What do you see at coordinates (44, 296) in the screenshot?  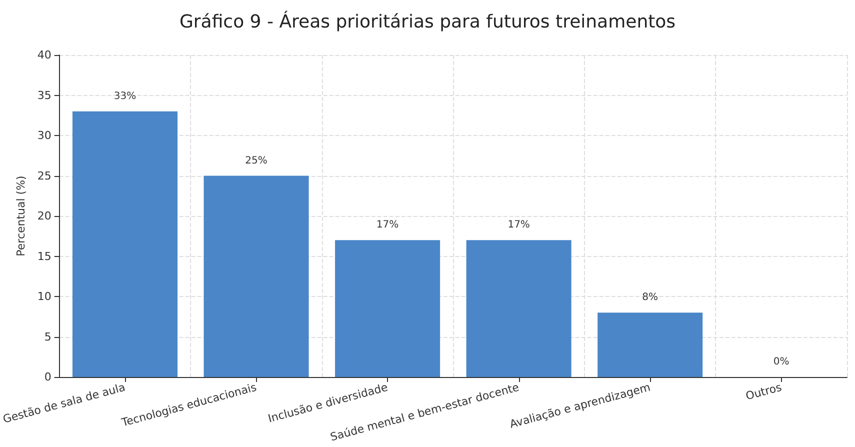 I see `y-tick-label: 10` at bounding box center [44, 296].